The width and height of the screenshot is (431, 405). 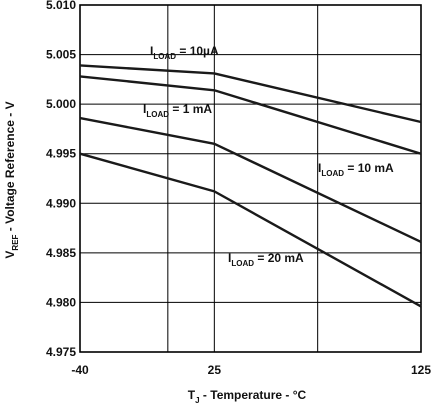 I want to click on y-tick-label: 5.005, so click(x=61, y=55).